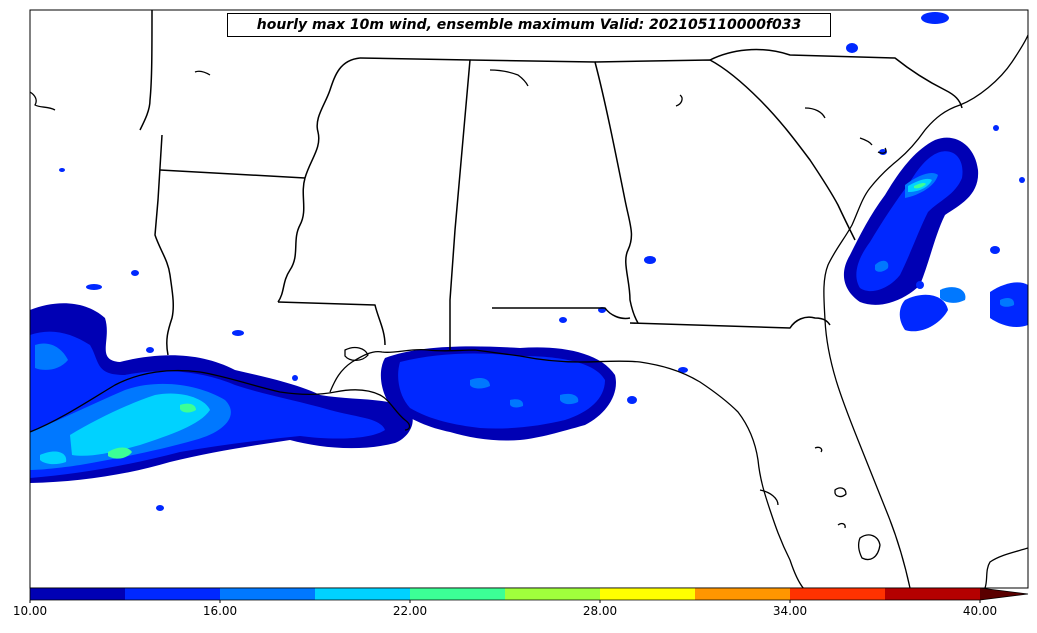 The height and width of the screenshot is (633, 1037). I want to click on colorbar-outline, so click(529, 594).